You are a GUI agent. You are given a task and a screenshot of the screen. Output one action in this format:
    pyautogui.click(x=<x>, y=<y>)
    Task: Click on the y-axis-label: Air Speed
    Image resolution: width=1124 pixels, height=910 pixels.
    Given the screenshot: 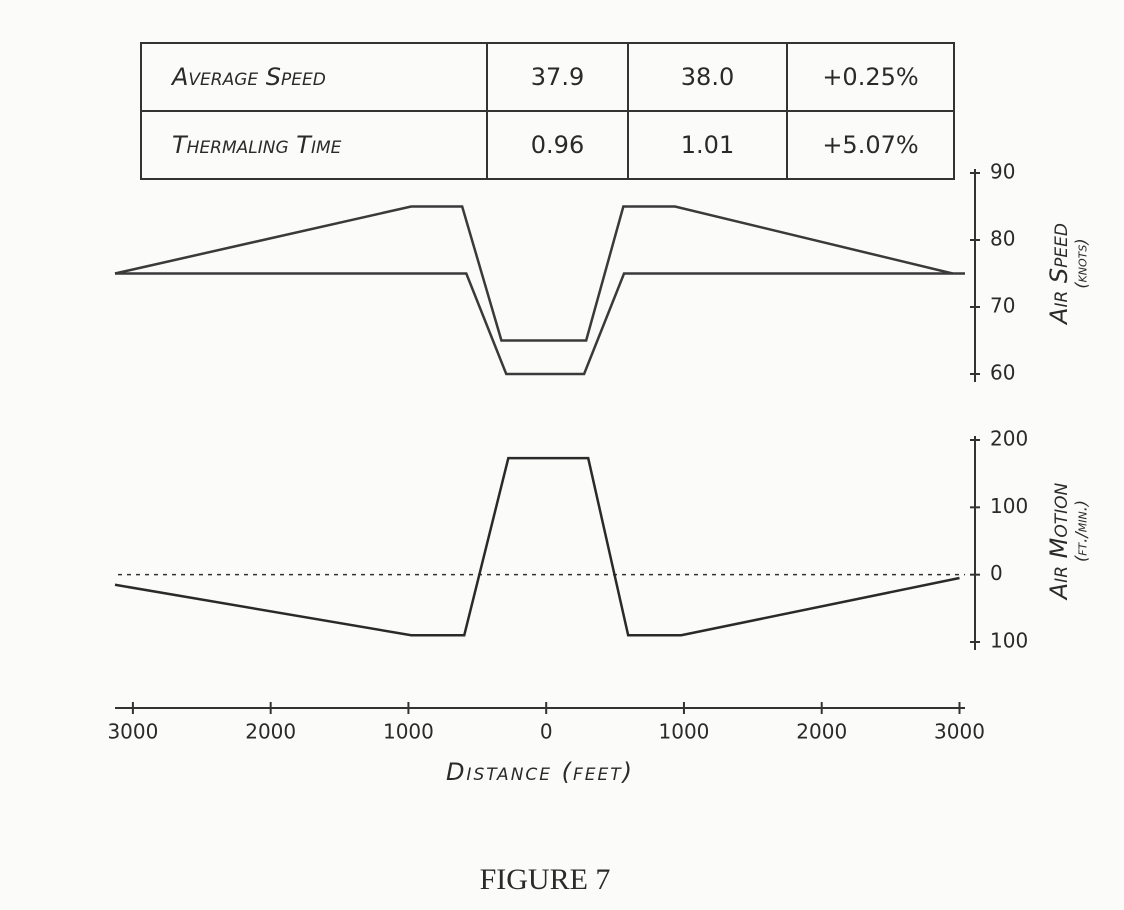 What is the action you would take?
    pyautogui.click(x=1059, y=274)
    